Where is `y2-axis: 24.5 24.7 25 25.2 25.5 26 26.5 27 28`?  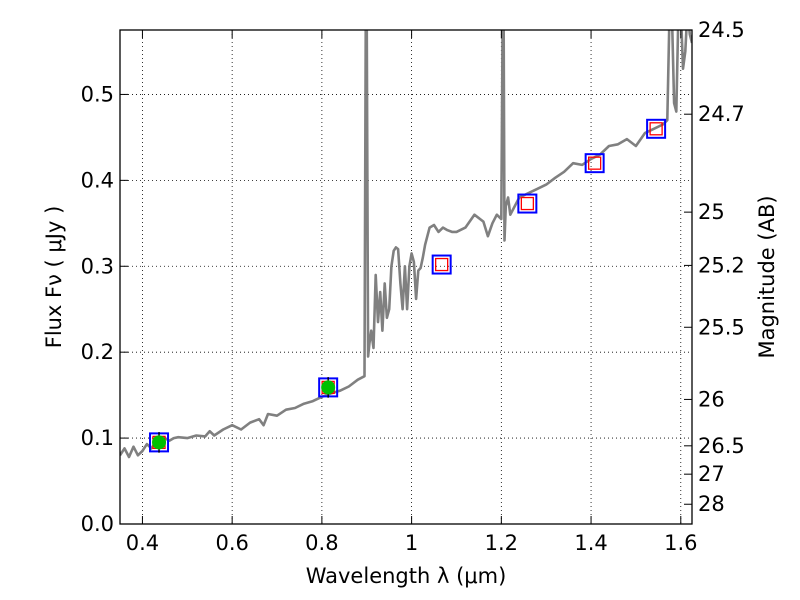 y2-axis: 24.5 24.7 25 25.2 25.5 26 26.5 27 28 is located at coordinates (714, 267).